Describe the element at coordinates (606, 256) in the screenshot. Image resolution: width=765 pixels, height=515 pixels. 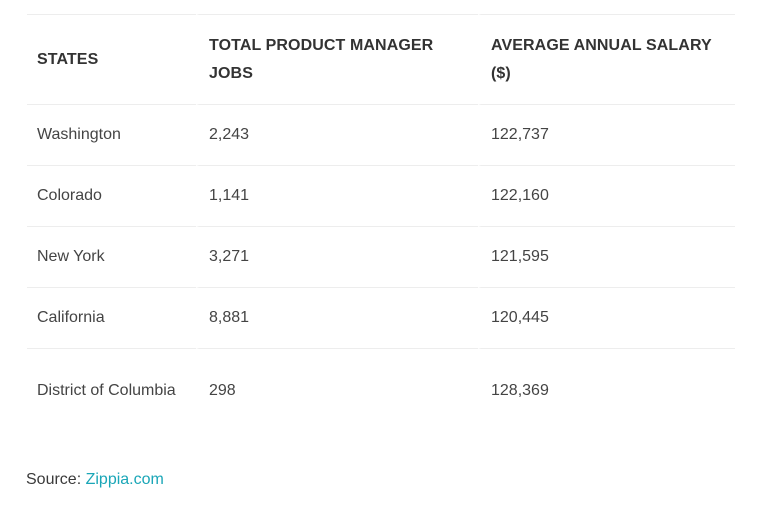
I see `cell-salary: 121,595` at that location.